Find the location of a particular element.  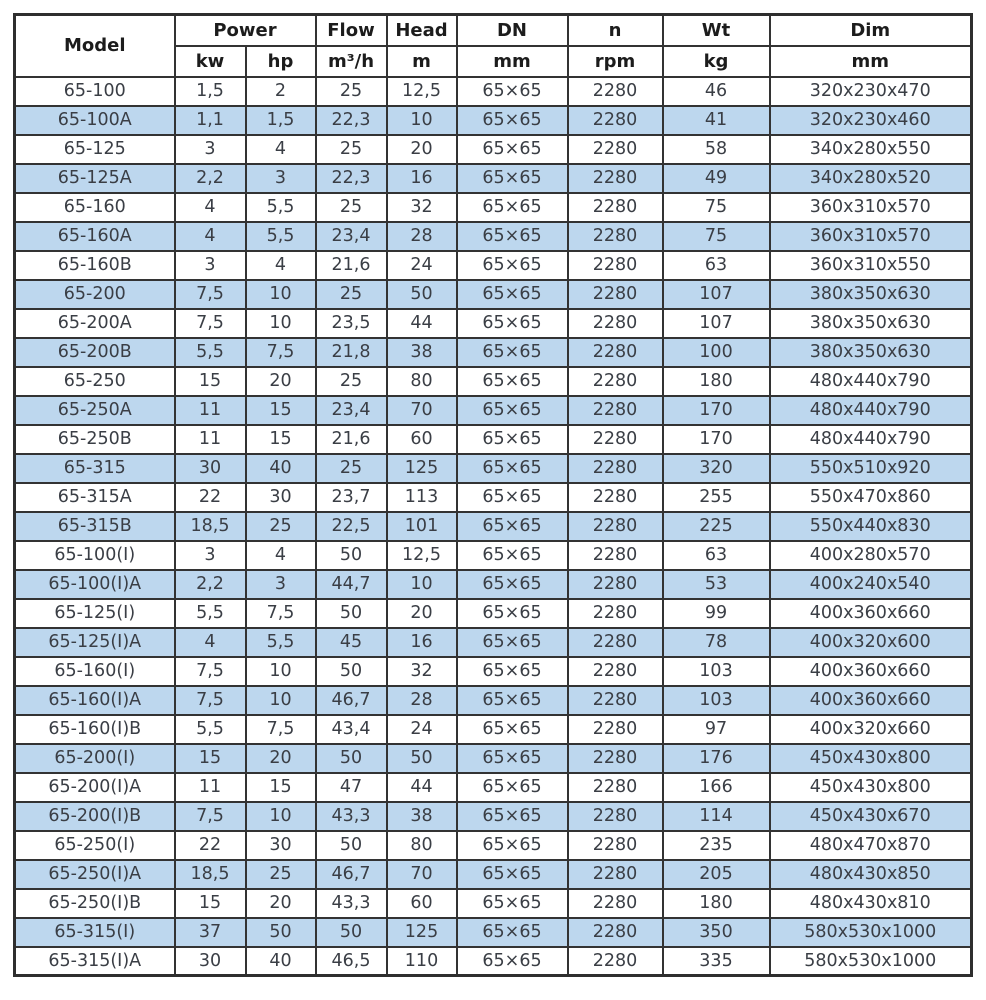

table-row: 65-125(I)A 4 5,5 45 16 65×65 2280 78 400x320x600 is located at coordinates (493, 642).